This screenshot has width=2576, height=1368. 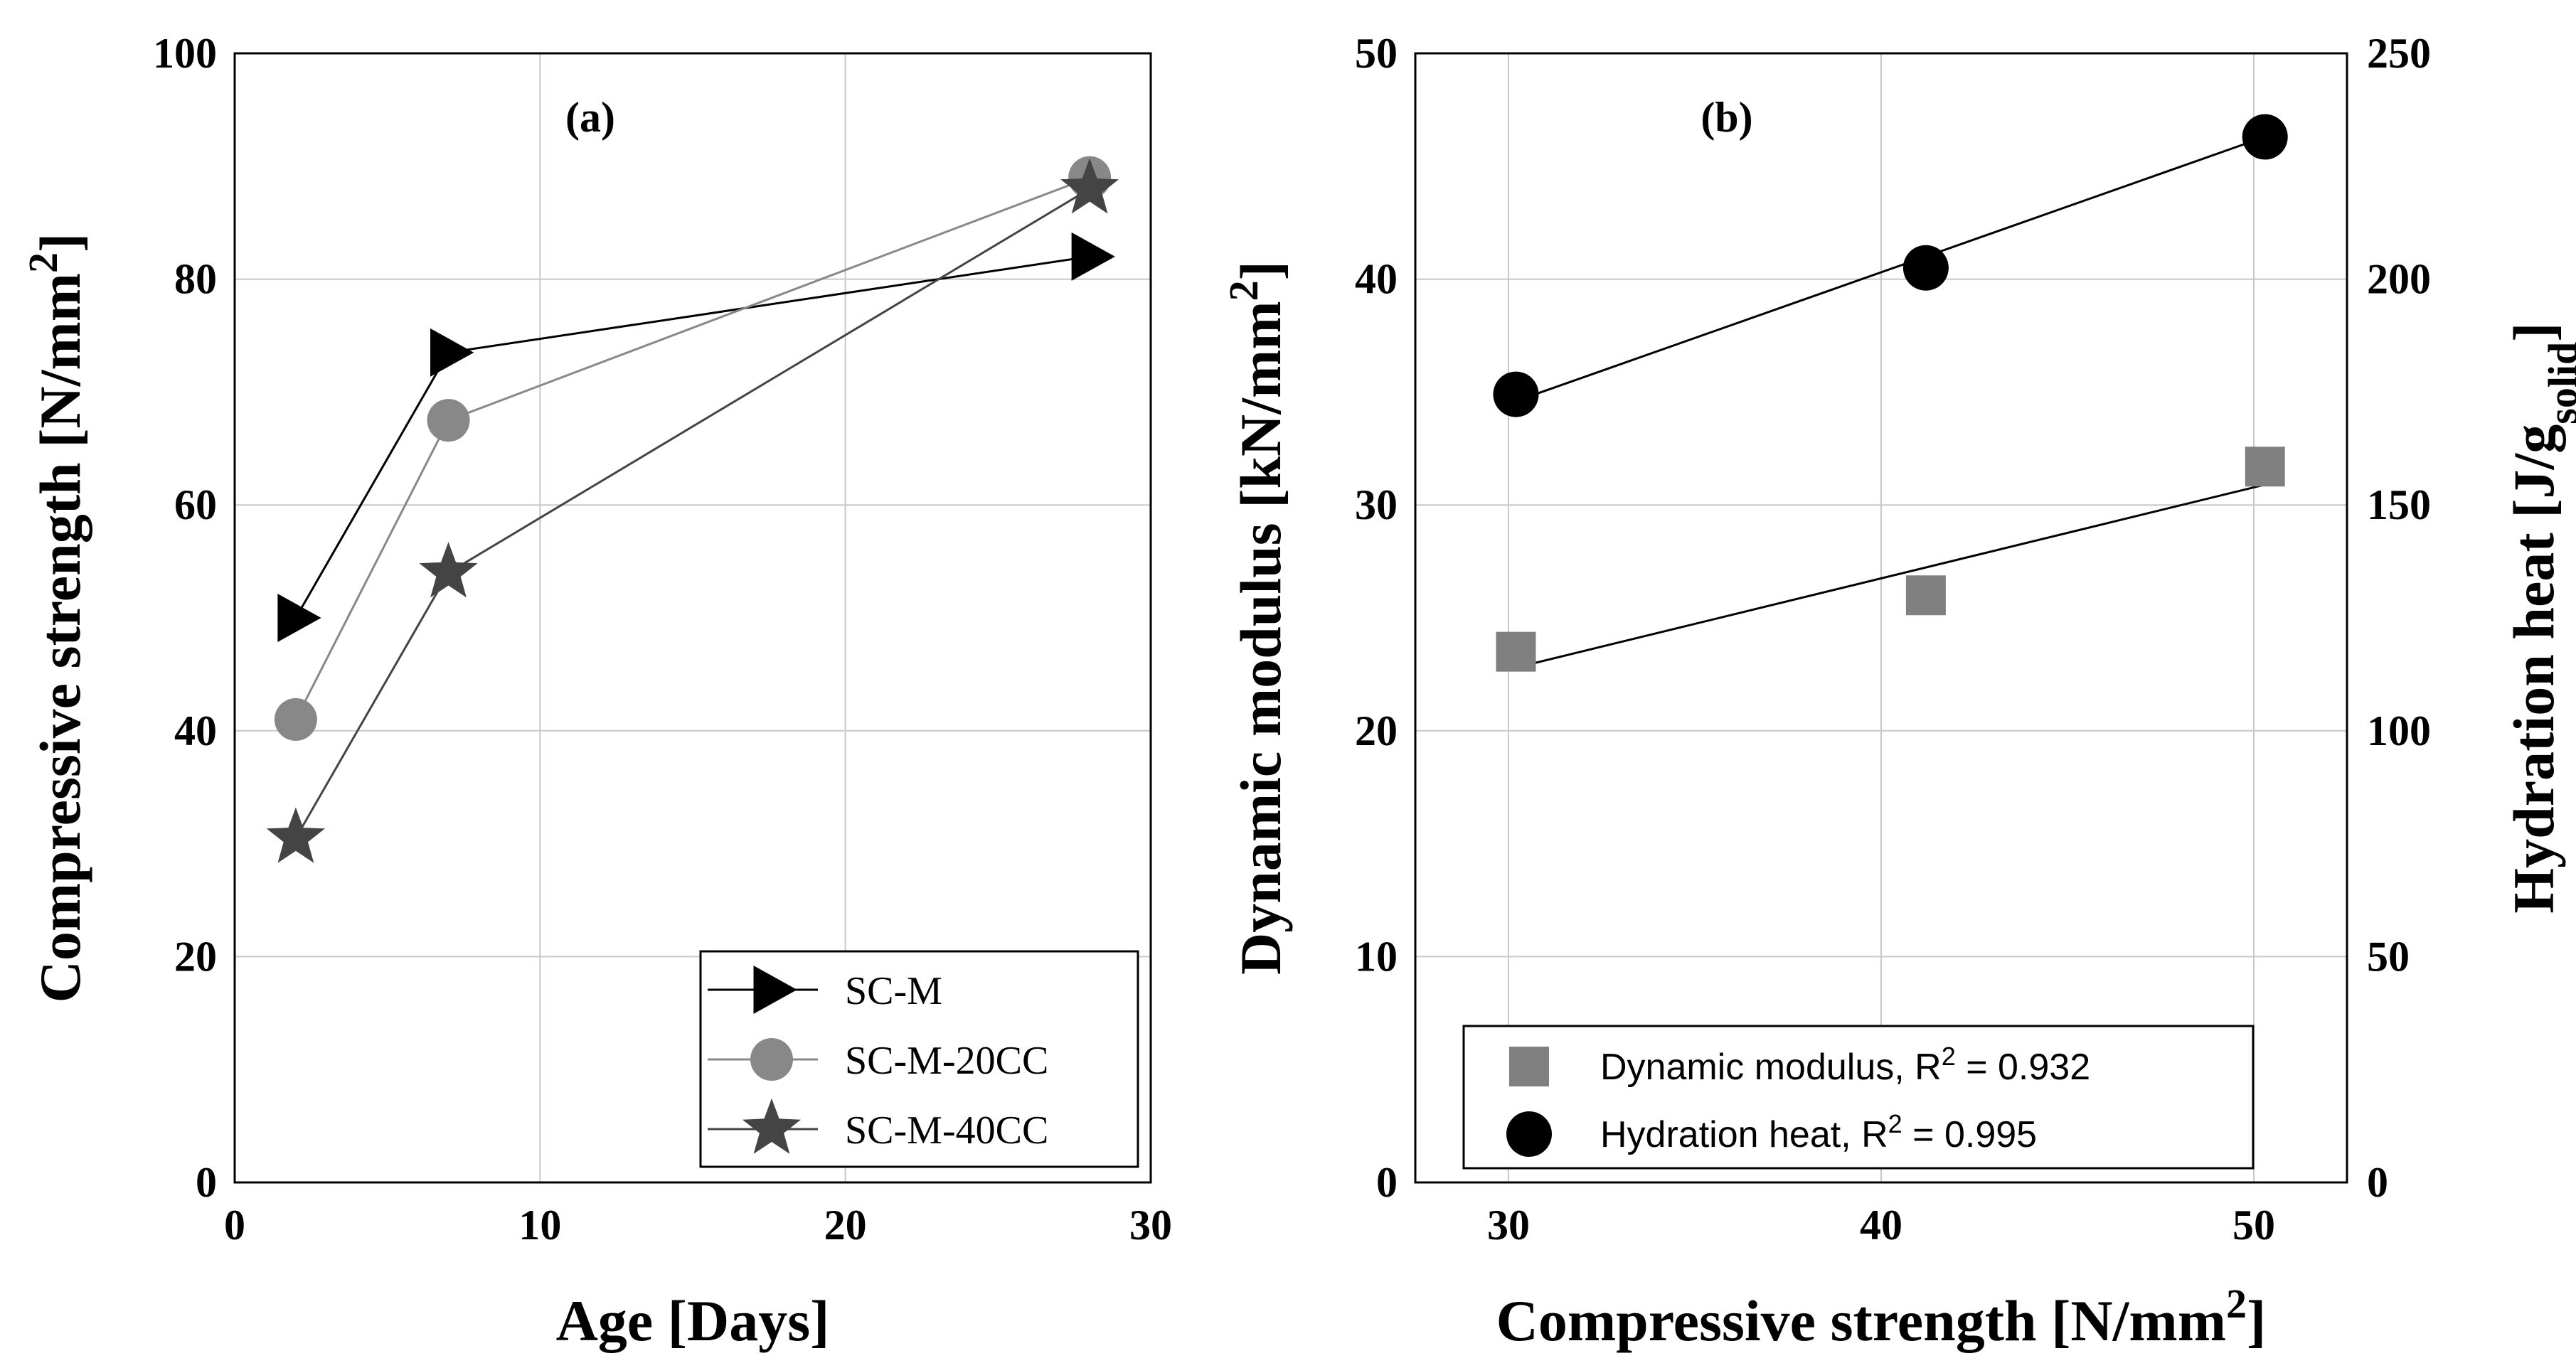 What do you see at coordinates (845, 1225) in the screenshot?
I see `x-tick-label: 20` at bounding box center [845, 1225].